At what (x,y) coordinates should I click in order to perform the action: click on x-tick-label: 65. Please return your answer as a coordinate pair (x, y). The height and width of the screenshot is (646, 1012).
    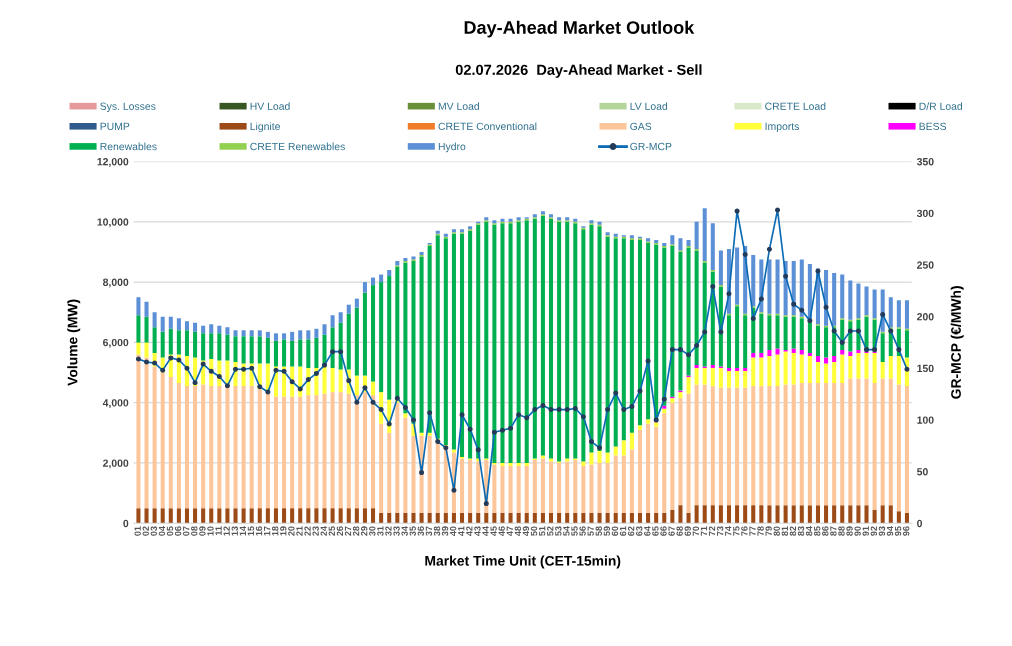
    Looking at the image, I should click on (655, 531).